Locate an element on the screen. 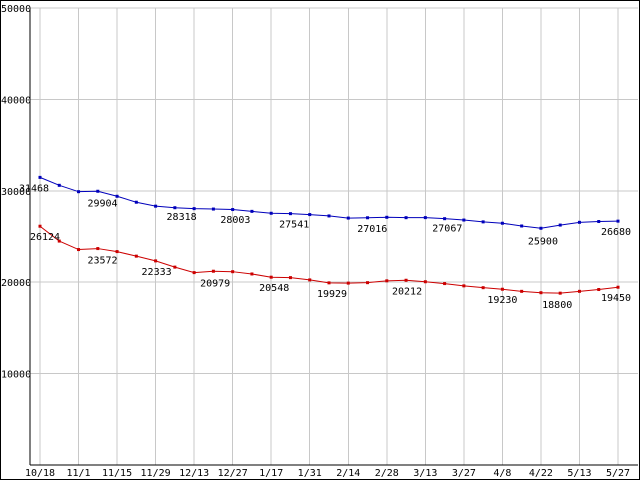 The height and width of the screenshot is (480, 640). x-tick-label: 11/29 is located at coordinates (156, 473).